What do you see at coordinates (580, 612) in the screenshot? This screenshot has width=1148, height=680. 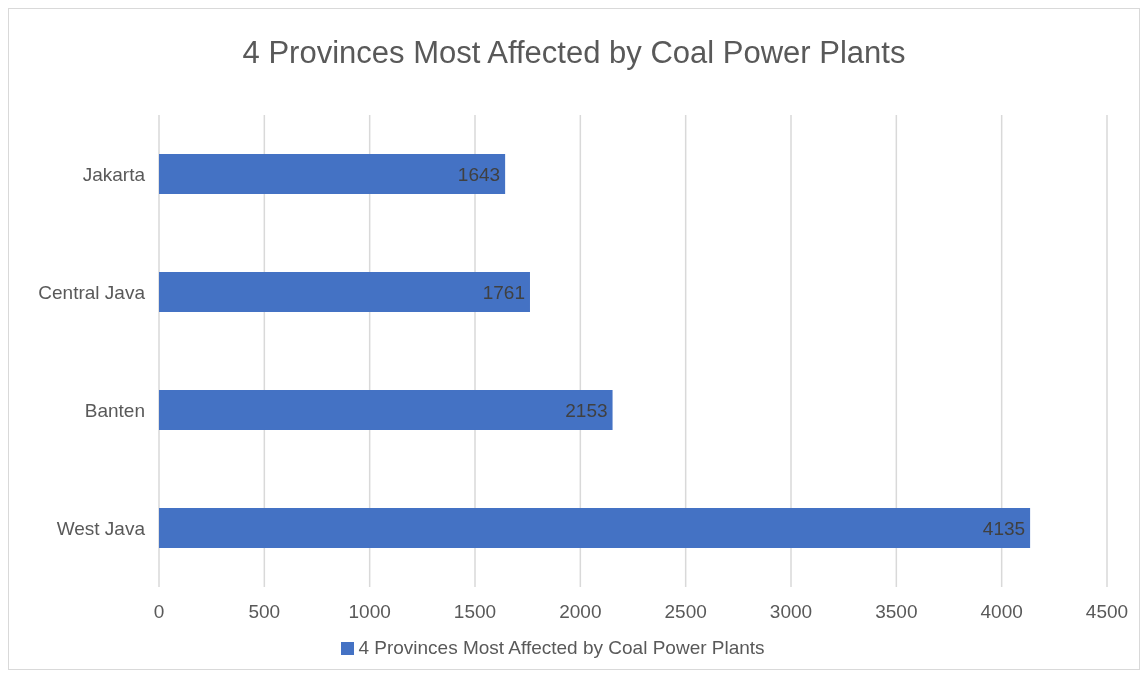 I see `x-tick-label: 2000` at bounding box center [580, 612].